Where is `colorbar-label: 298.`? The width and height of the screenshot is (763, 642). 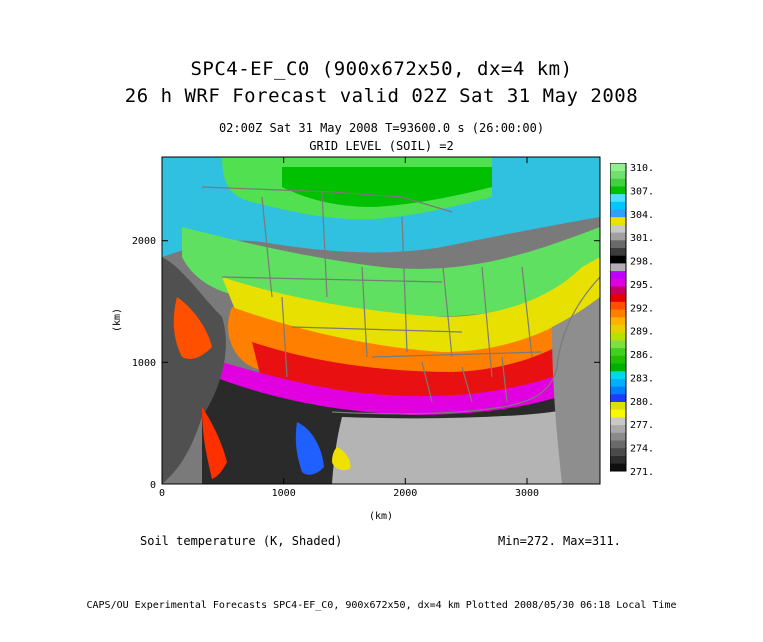 colorbar-label: 298. is located at coordinates (642, 262).